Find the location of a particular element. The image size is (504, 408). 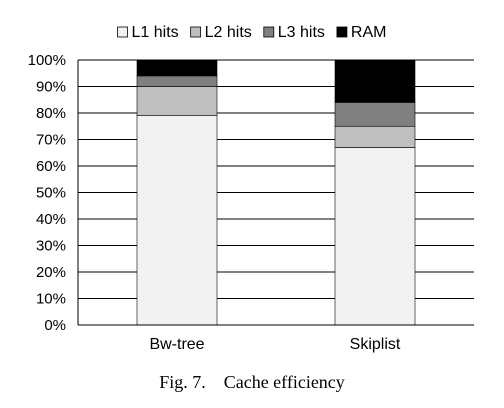

legend: L1 hits L2 hits L3 hits RAM is located at coordinates (252, 32).